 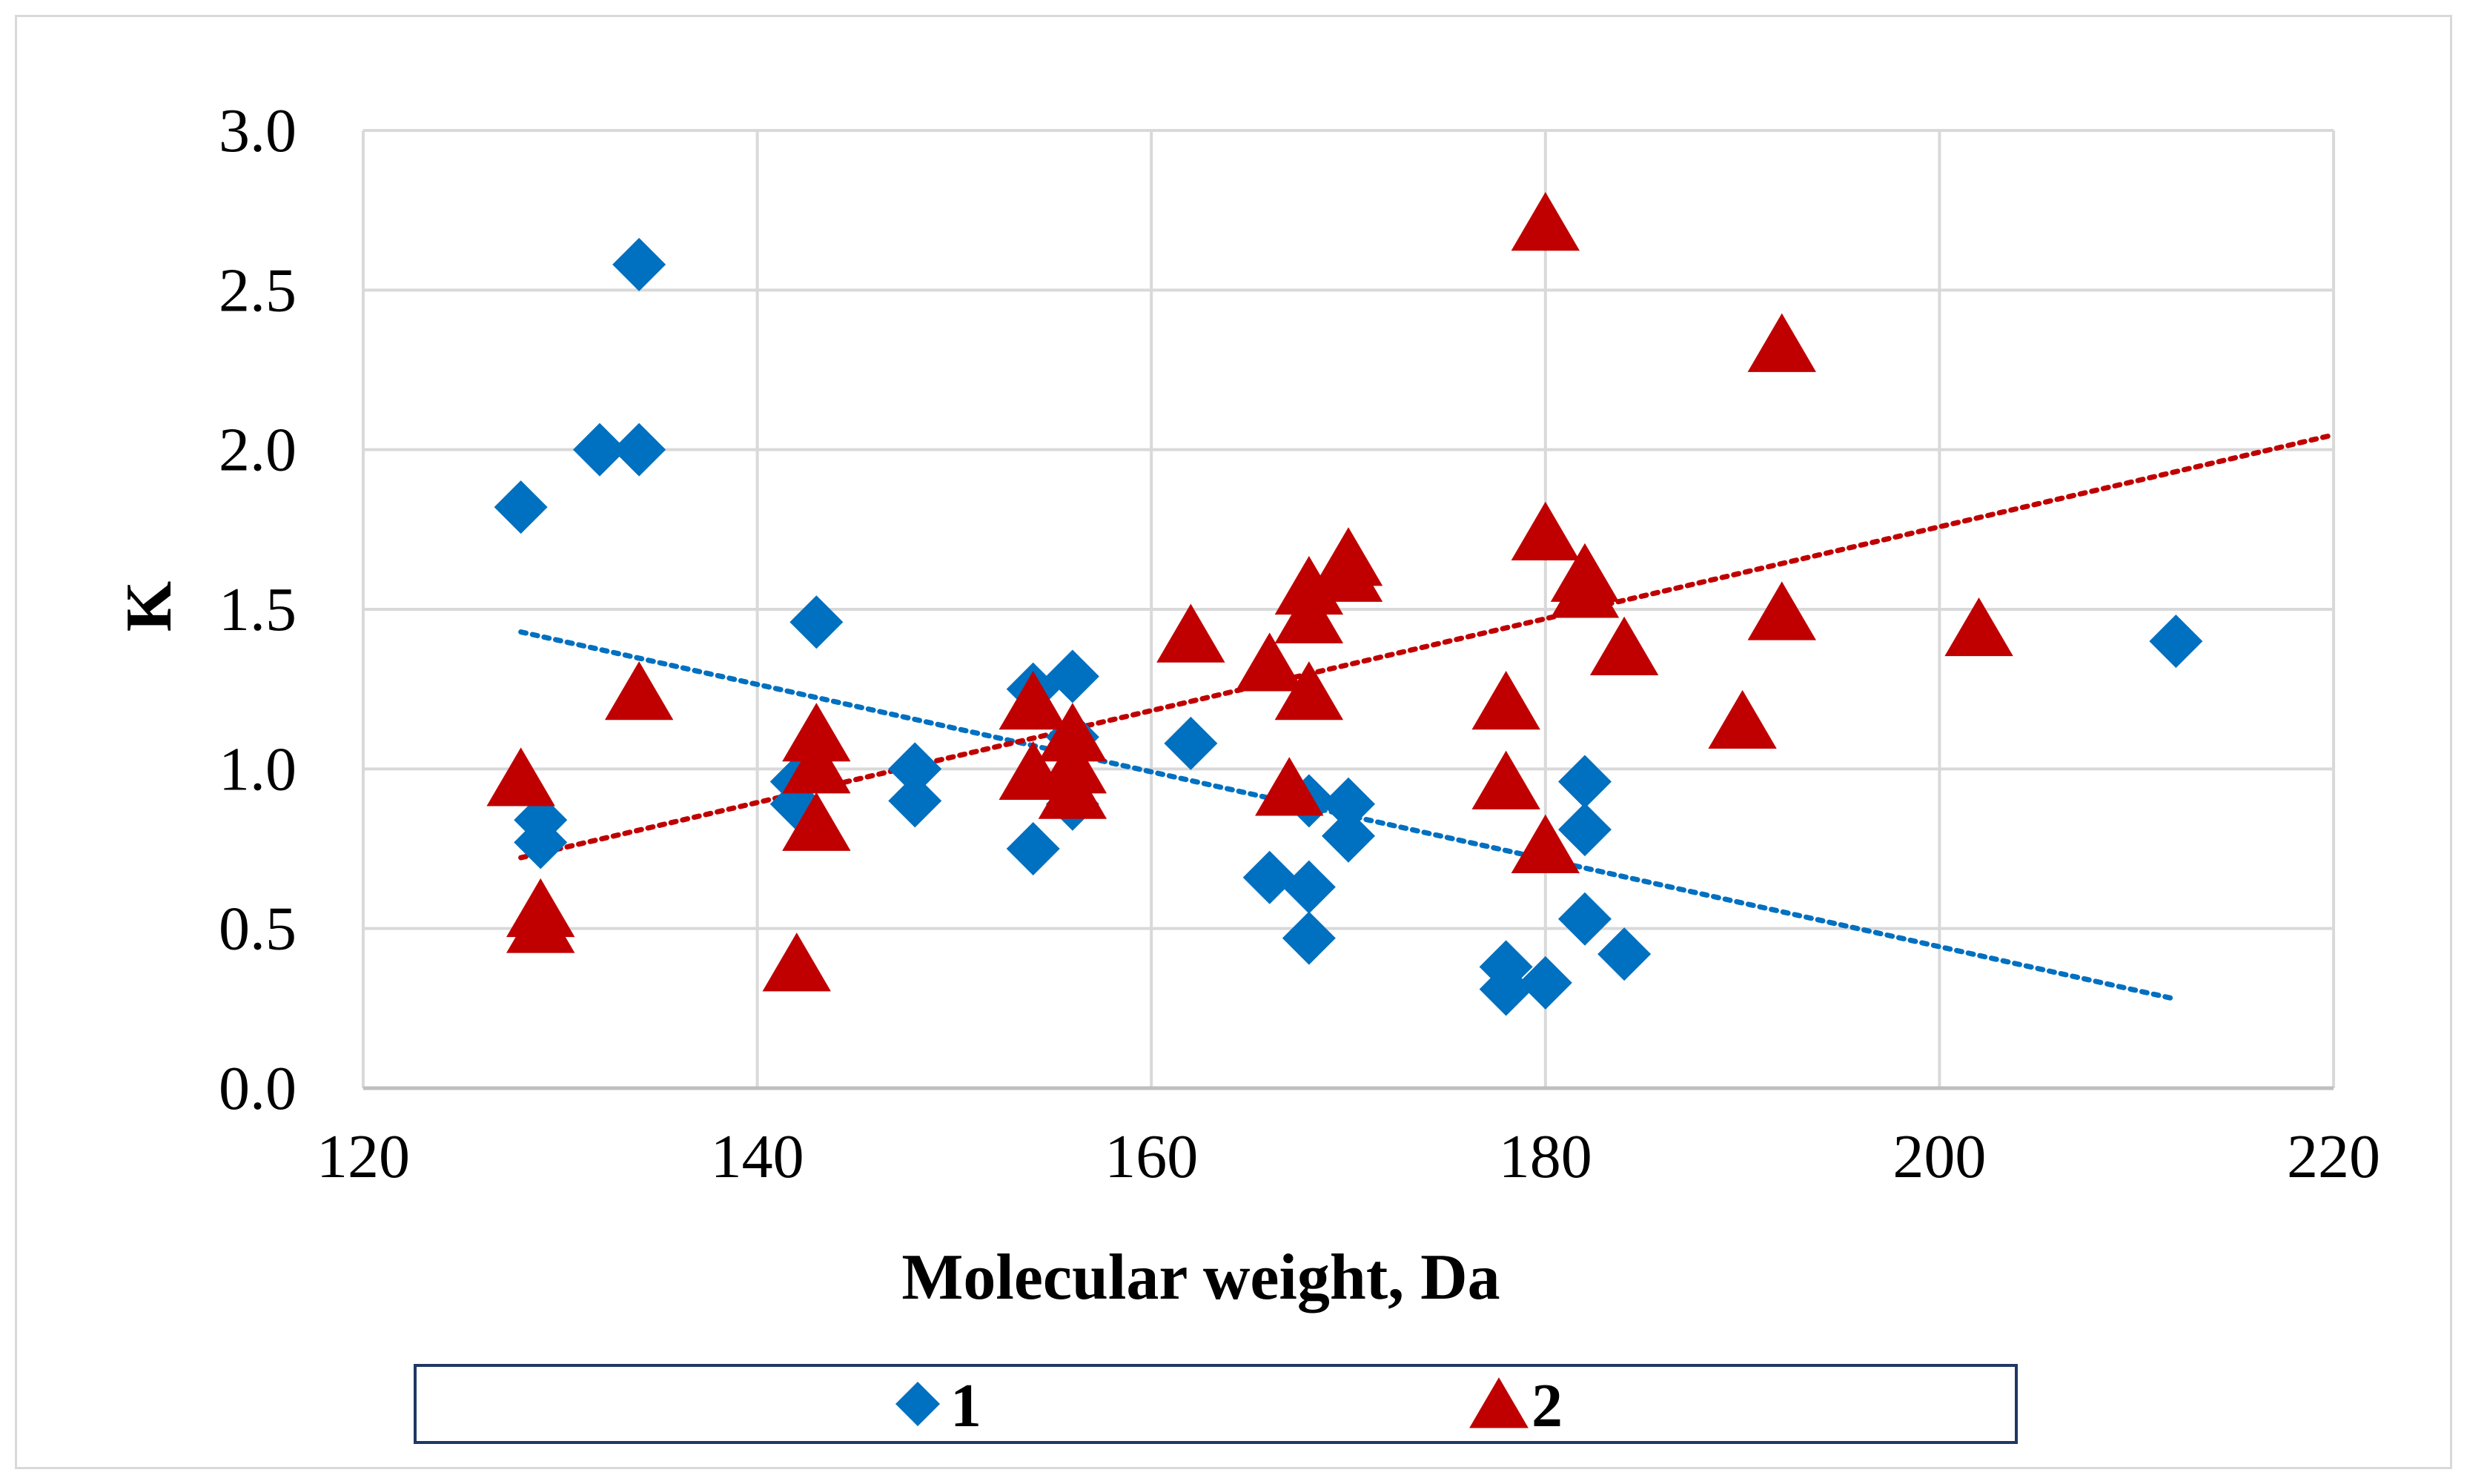 I want to click on y-tick-label: 1.5, so click(x=258, y=609).